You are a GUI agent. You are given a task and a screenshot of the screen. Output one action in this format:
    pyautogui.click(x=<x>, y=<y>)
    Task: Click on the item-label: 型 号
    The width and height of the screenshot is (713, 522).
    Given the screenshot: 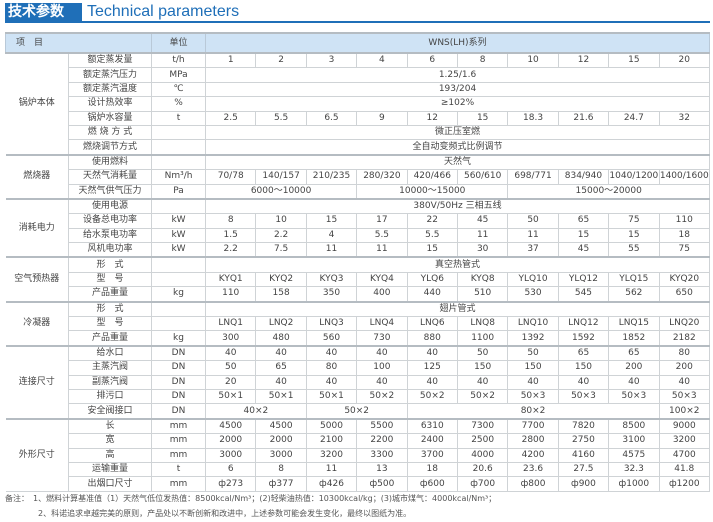 What is the action you would take?
    pyautogui.click(x=110, y=279)
    